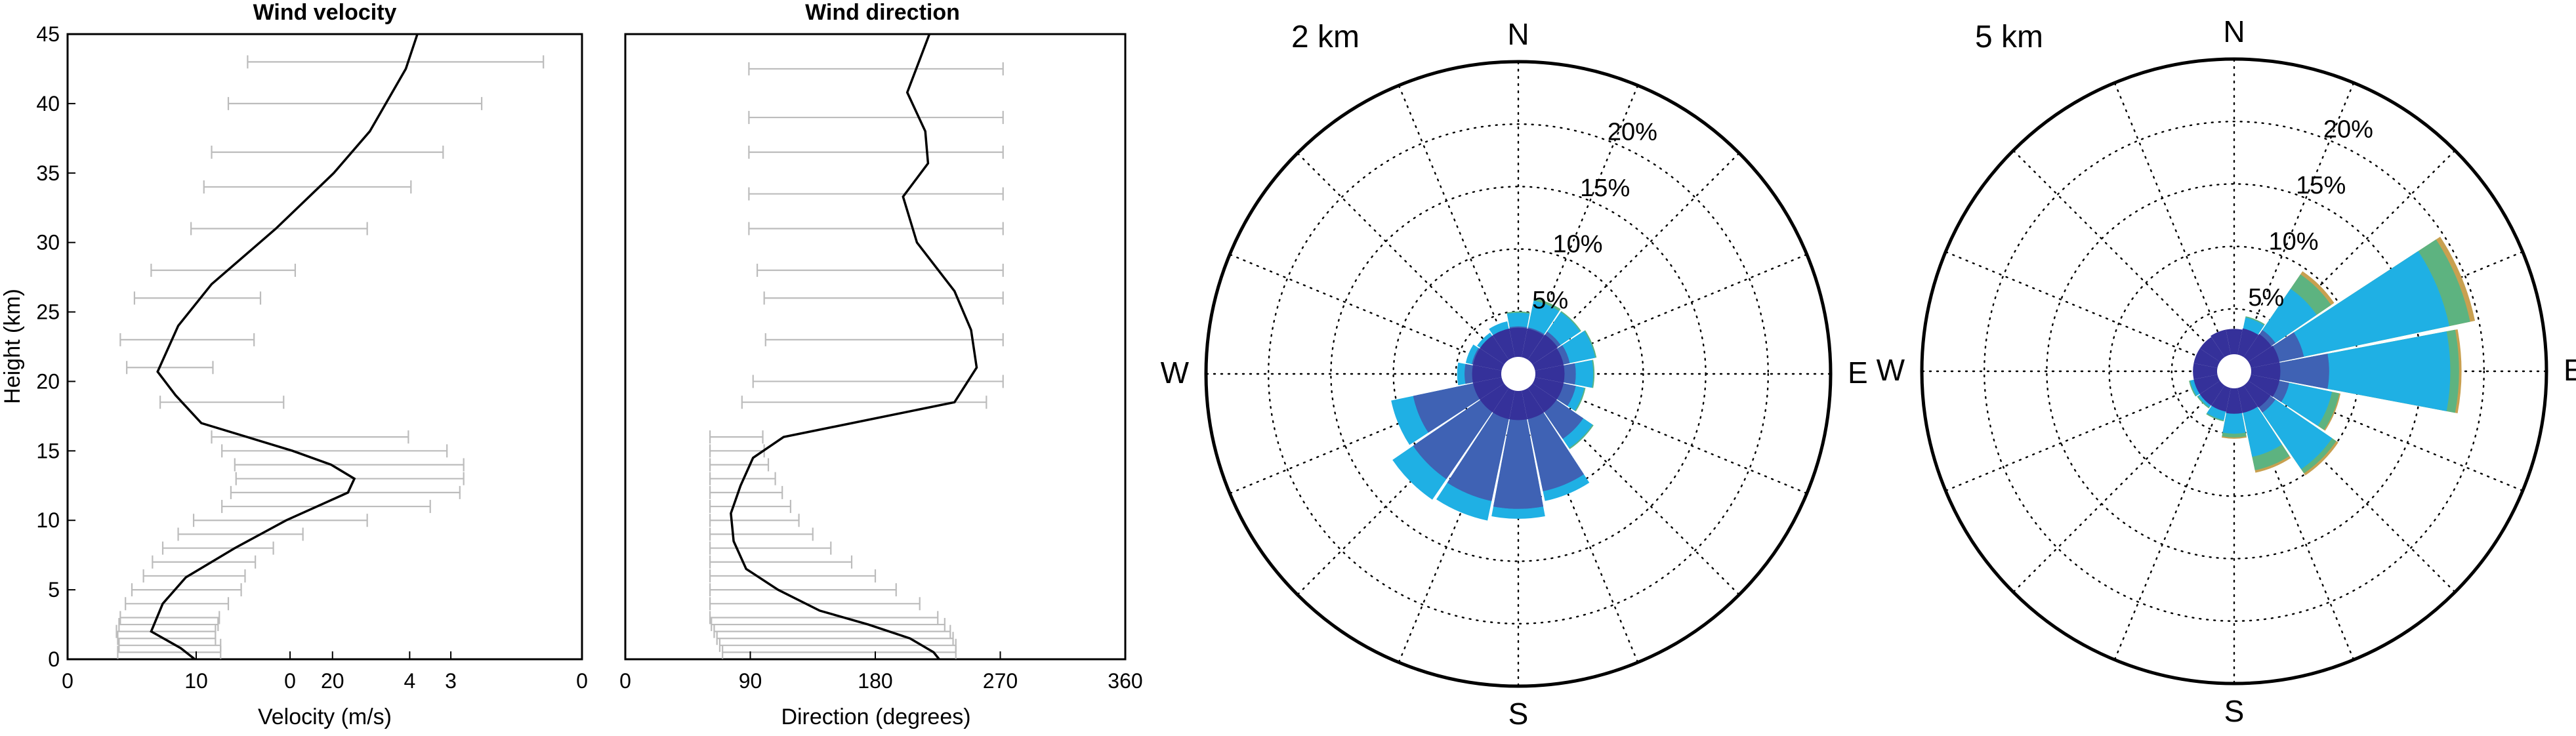 The width and height of the screenshot is (2576, 736). I want to click on x-tick-label: 20, so click(332, 681).